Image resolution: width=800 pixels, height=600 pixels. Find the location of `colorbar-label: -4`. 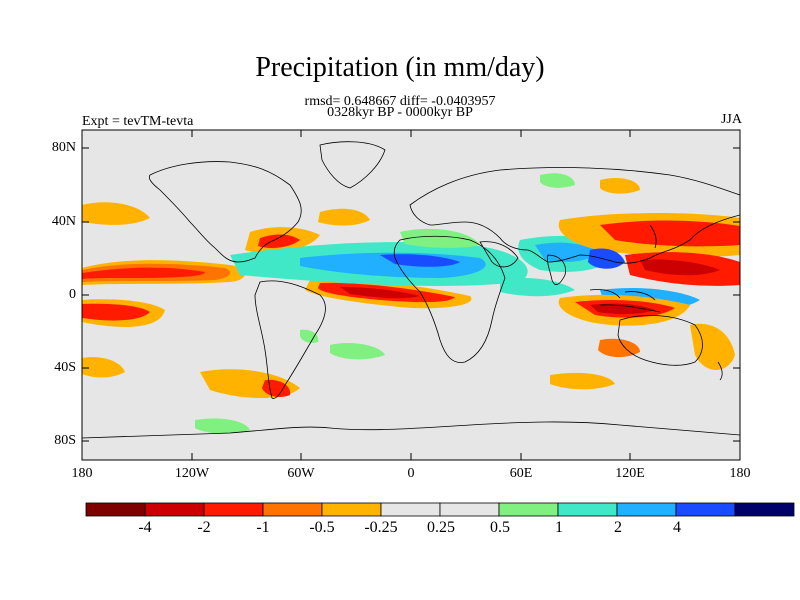

colorbar-label: -4 is located at coordinates (145, 527).